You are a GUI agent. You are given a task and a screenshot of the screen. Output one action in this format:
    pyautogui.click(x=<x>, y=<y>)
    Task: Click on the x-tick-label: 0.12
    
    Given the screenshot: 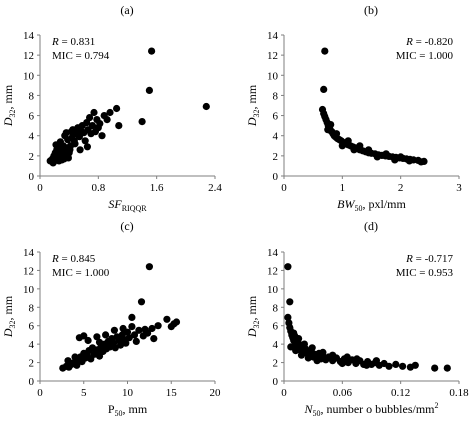 What is the action you would take?
    pyautogui.click(x=400, y=393)
    